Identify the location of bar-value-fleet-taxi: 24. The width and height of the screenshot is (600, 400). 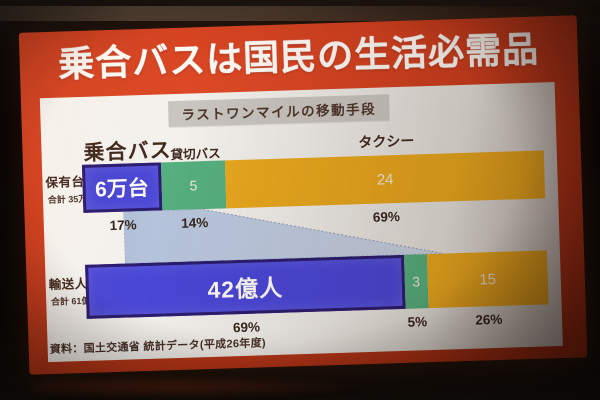
(385, 179).